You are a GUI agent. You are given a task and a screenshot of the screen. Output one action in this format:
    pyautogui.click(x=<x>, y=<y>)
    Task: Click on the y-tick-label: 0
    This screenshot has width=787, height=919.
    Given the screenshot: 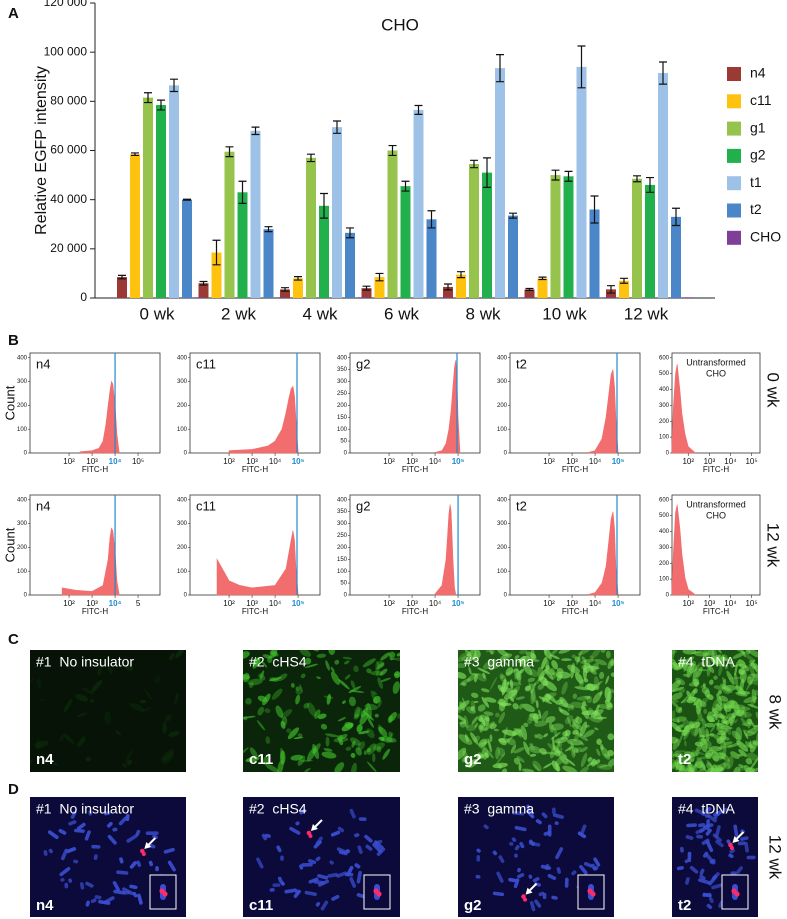 What is the action you would take?
    pyautogui.click(x=668, y=454)
    